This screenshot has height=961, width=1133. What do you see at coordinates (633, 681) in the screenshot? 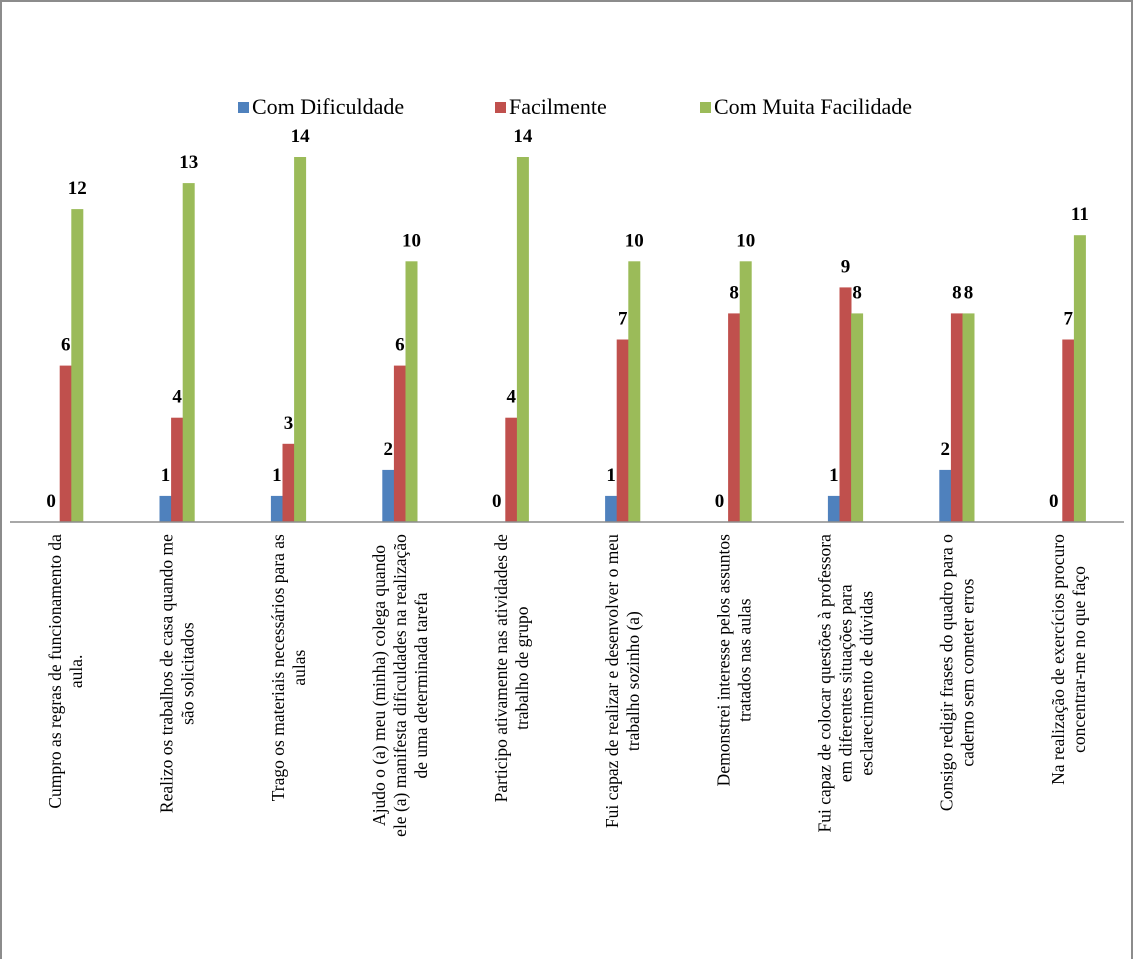
I see `category-label-line: trabalho sozinho (a)` at bounding box center [633, 681].